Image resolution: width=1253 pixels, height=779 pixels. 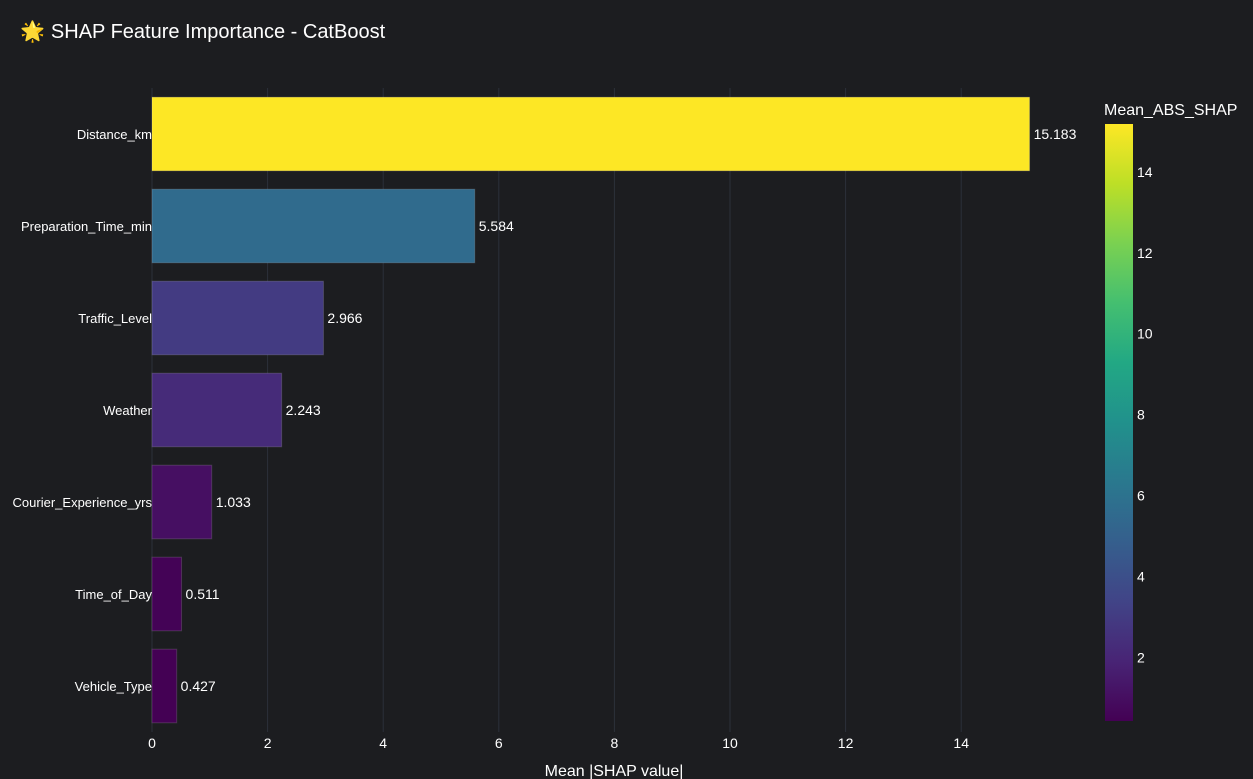 I want to click on x-tick-label: 12, so click(x=846, y=743).